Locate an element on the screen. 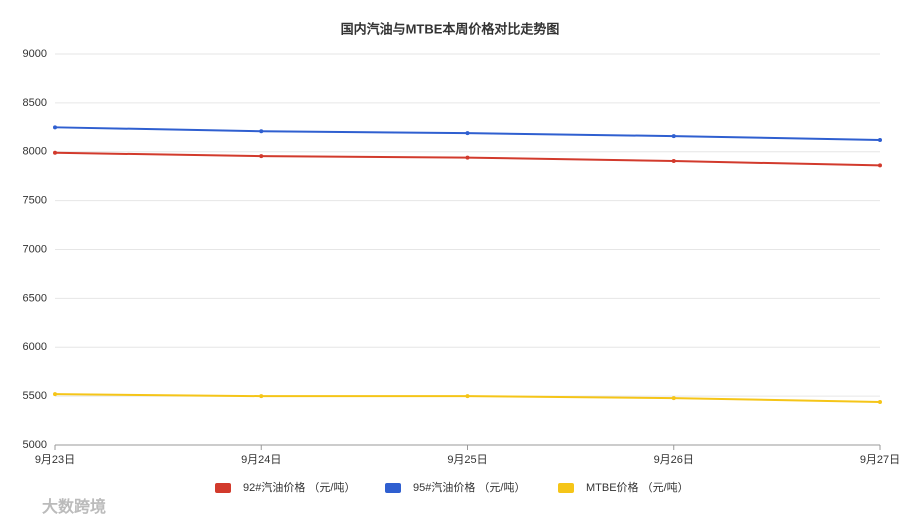  y-tick-label: 6000 is located at coordinates (35, 347).